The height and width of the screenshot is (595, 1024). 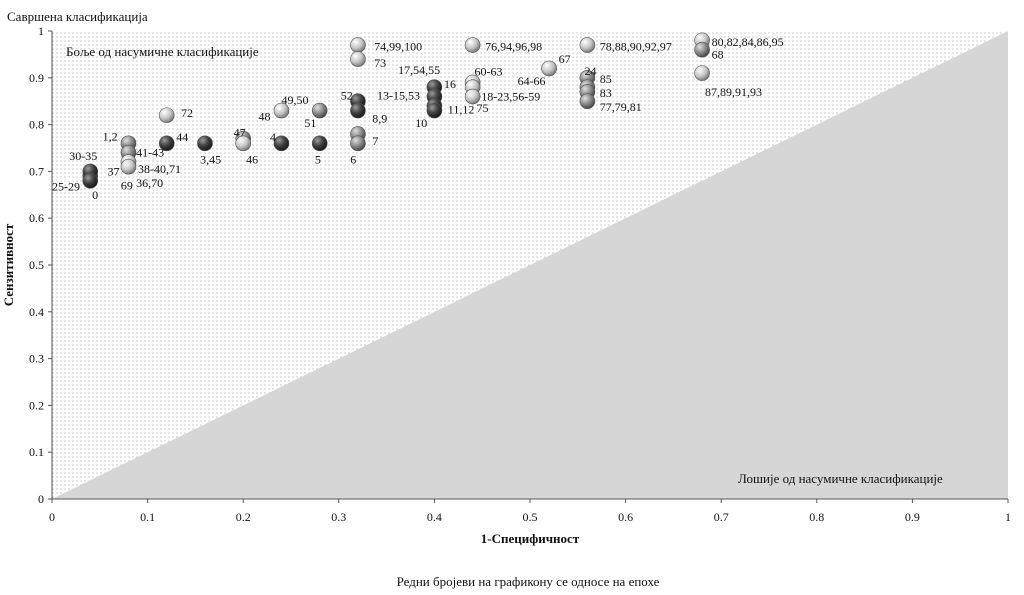 What do you see at coordinates (41, 499) in the screenshot?
I see `y-tick-label: 0` at bounding box center [41, 499].